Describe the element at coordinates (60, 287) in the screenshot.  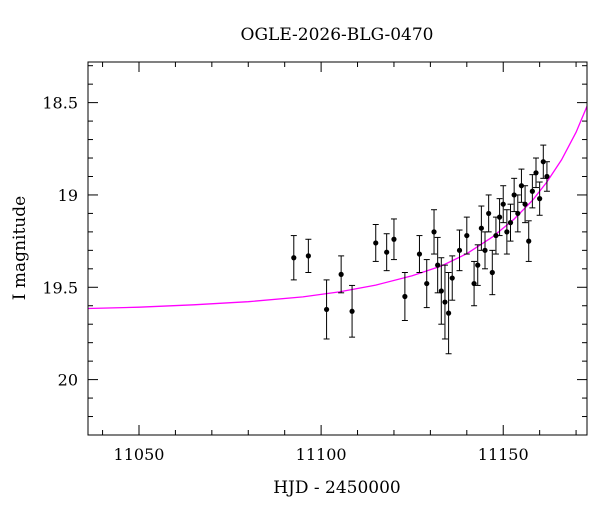
I see `y-tick-label: 19.5` at that location.